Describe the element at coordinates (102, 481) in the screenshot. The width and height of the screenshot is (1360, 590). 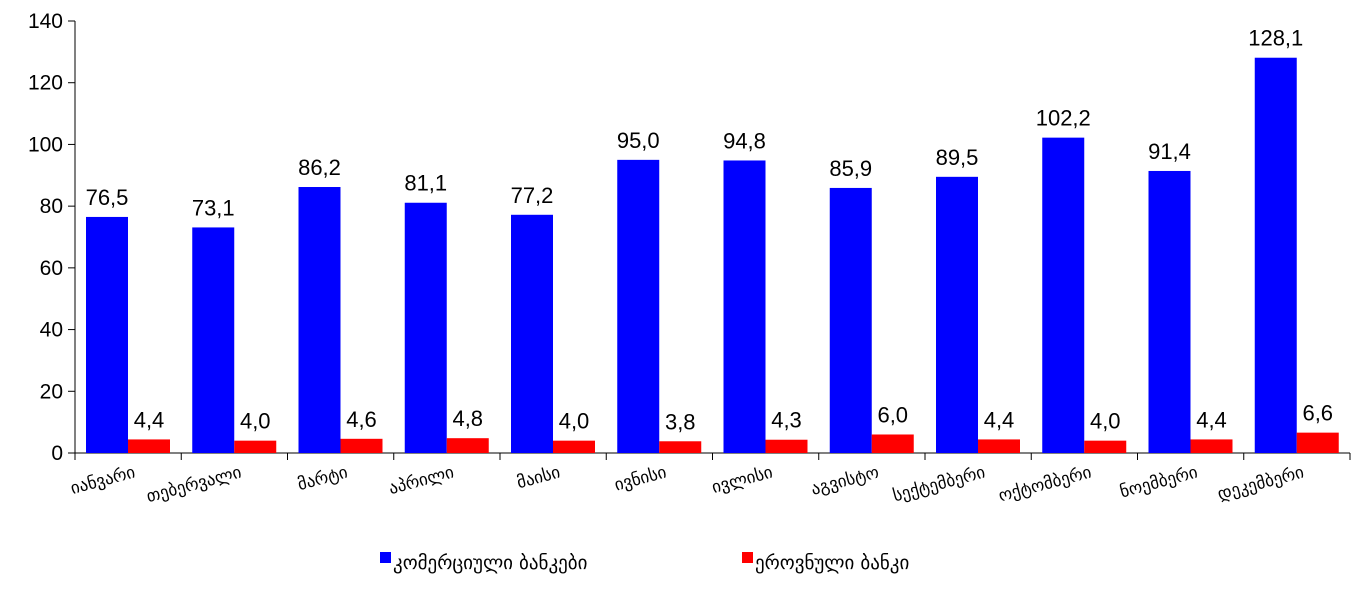
I see `x-category-label: იანვარი` at that location.